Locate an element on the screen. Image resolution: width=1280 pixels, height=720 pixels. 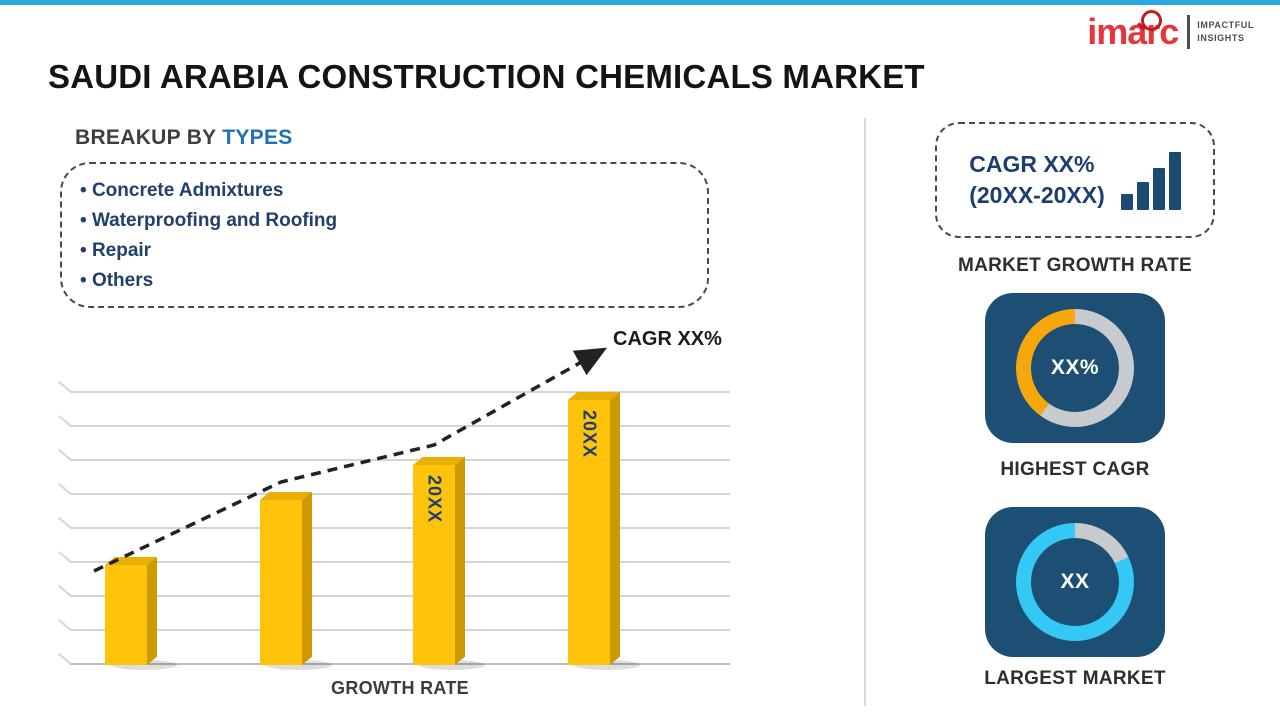
highest-cagr-value: XX% is located at coordinates (1075, 367).